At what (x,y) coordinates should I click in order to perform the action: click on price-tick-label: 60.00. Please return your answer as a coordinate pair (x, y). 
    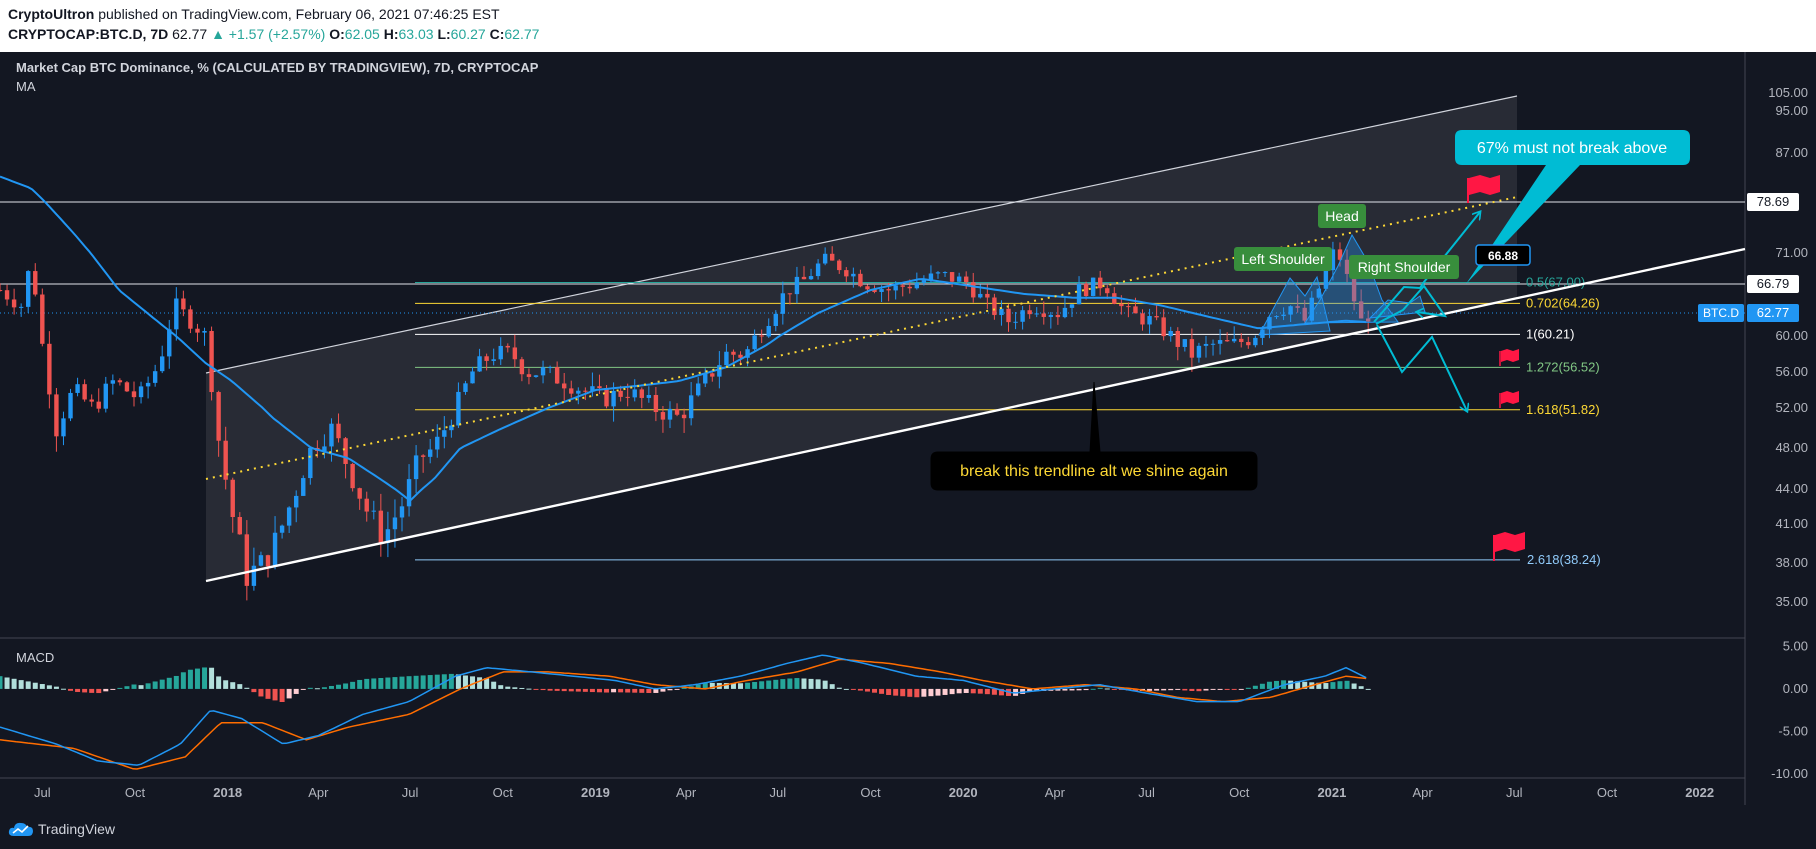
    Looking at the image, I should click on (1791, 335).